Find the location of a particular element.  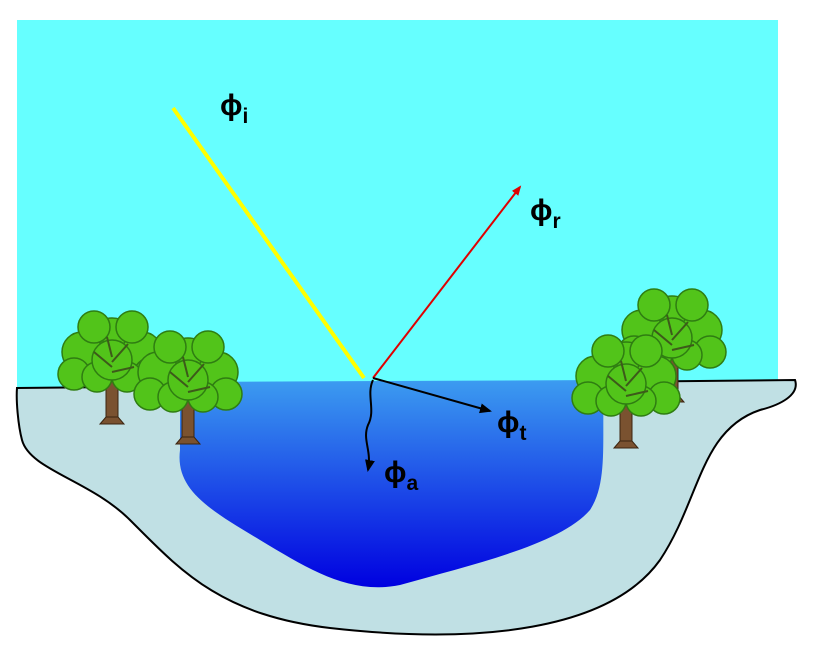

label-reflected: ϕr is located at coordinates (545, 213).